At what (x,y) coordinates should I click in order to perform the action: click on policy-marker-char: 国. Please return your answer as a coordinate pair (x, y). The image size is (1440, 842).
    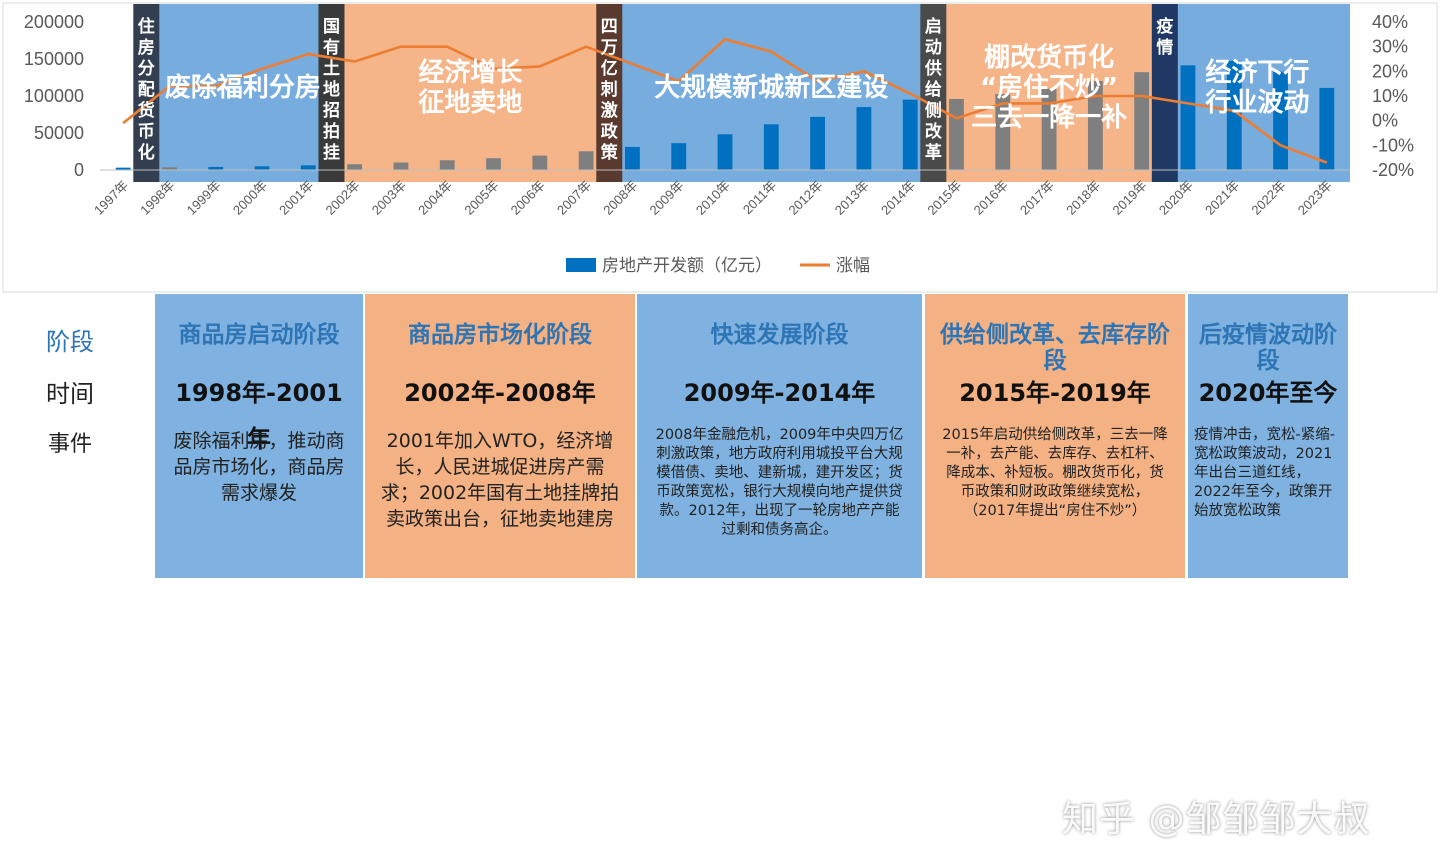
    Looking at the image, I should click on (331, 27).